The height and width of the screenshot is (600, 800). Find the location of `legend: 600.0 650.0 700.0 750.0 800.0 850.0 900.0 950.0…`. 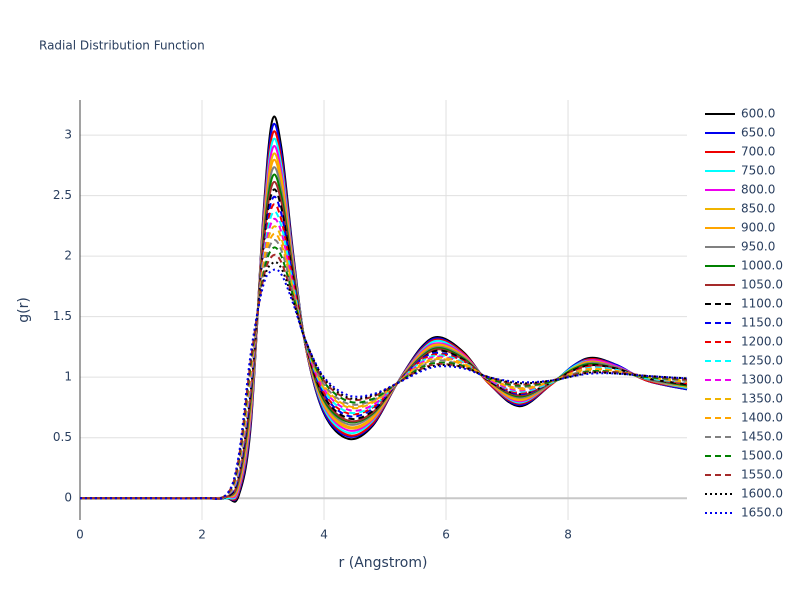

legend: 600.0 650.0 700.0 750.0 800.0 850.0 900.0 950.0… is located at coordinates (744, 313).